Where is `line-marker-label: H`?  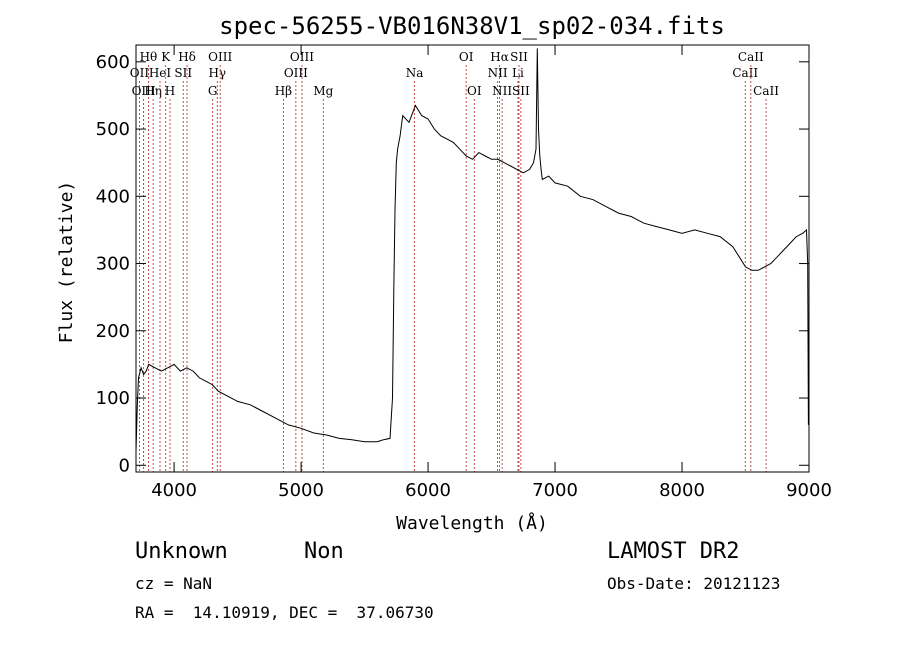 line-marker-label: H is located at coordinates (170, 91).